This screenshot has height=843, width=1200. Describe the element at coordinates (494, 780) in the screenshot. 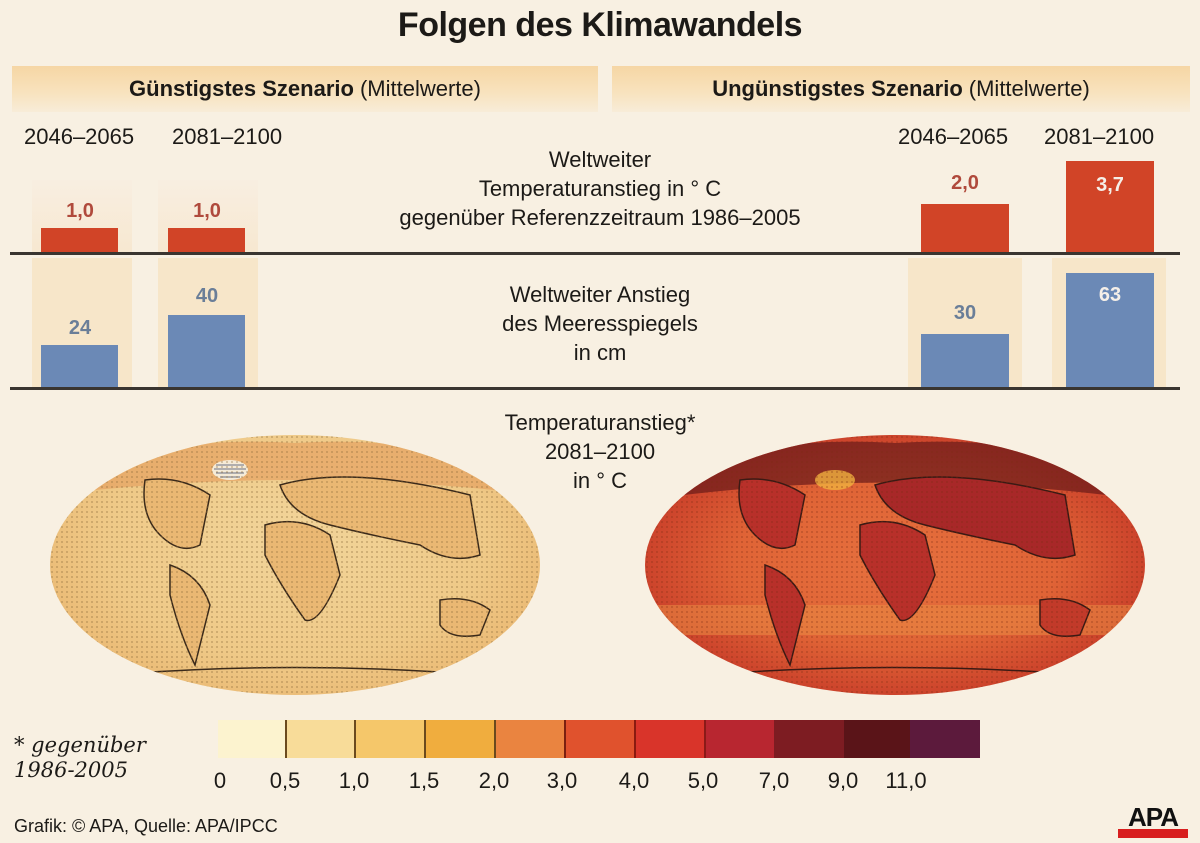

I see `legend-tick: 2,0` at that location.